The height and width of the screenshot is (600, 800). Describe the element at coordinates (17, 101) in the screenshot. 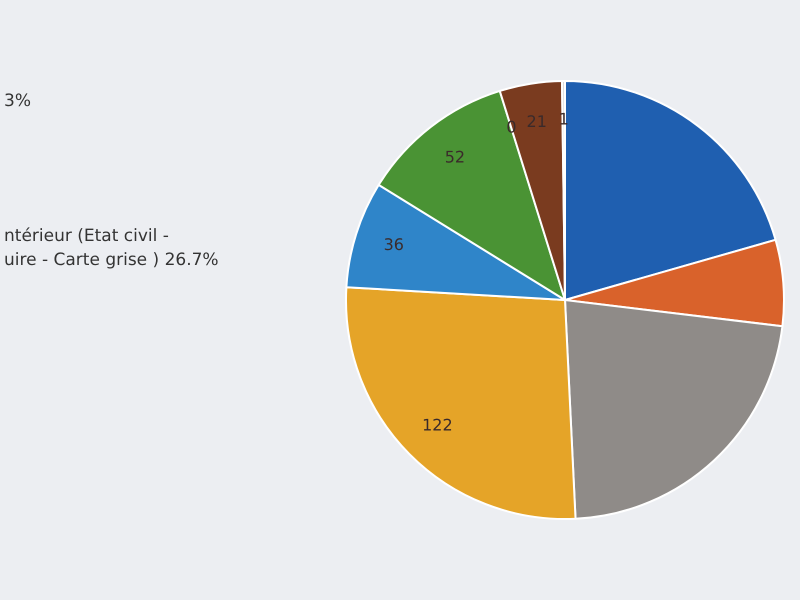

I see `text: 3%` at that location.